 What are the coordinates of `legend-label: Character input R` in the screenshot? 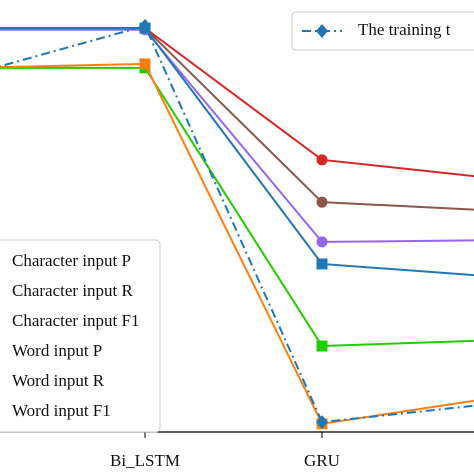 It's located at (73, 290).